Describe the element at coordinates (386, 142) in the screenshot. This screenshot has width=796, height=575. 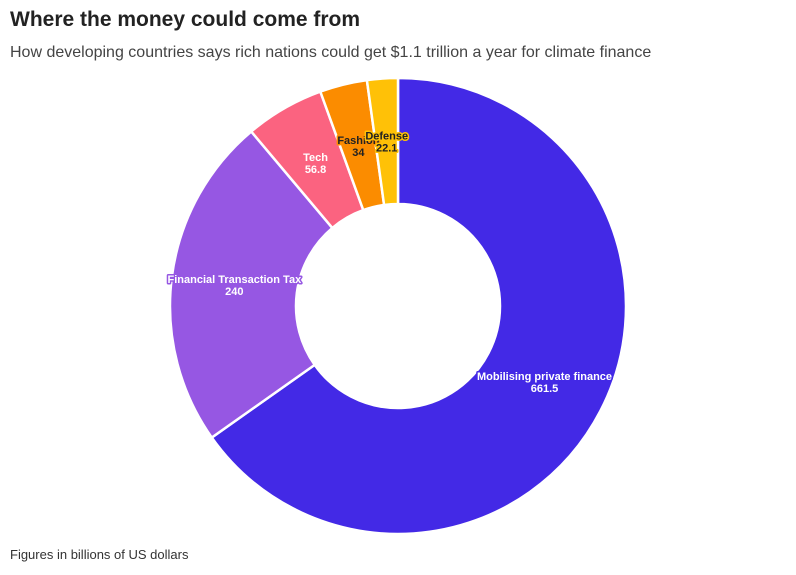
I see `data-label-defense: Defense 22.1` at that location.